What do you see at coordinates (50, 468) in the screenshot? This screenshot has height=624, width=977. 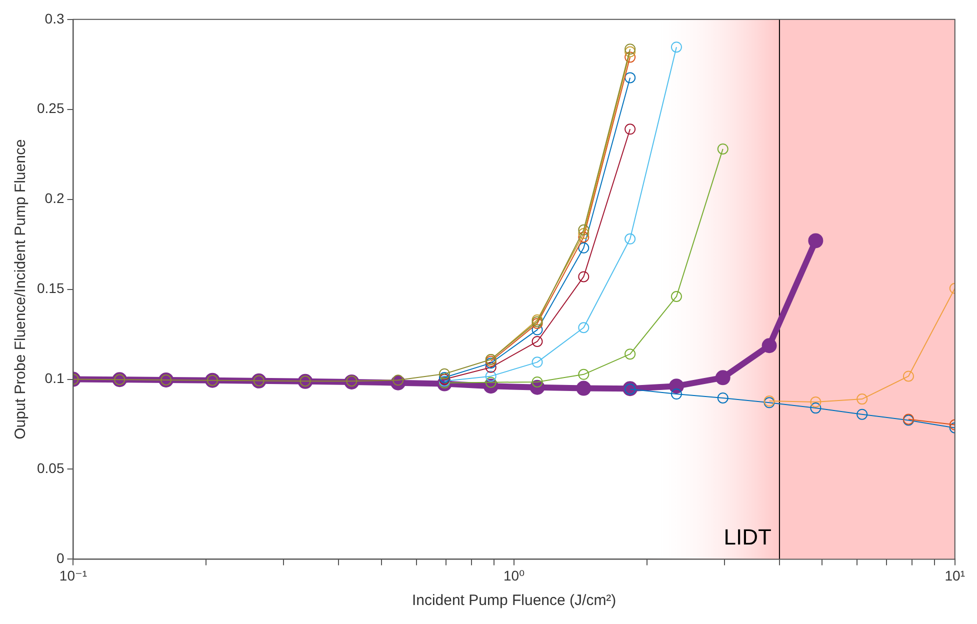 I see `y-tick-label: 0.05` at bounding box center [50, 468].